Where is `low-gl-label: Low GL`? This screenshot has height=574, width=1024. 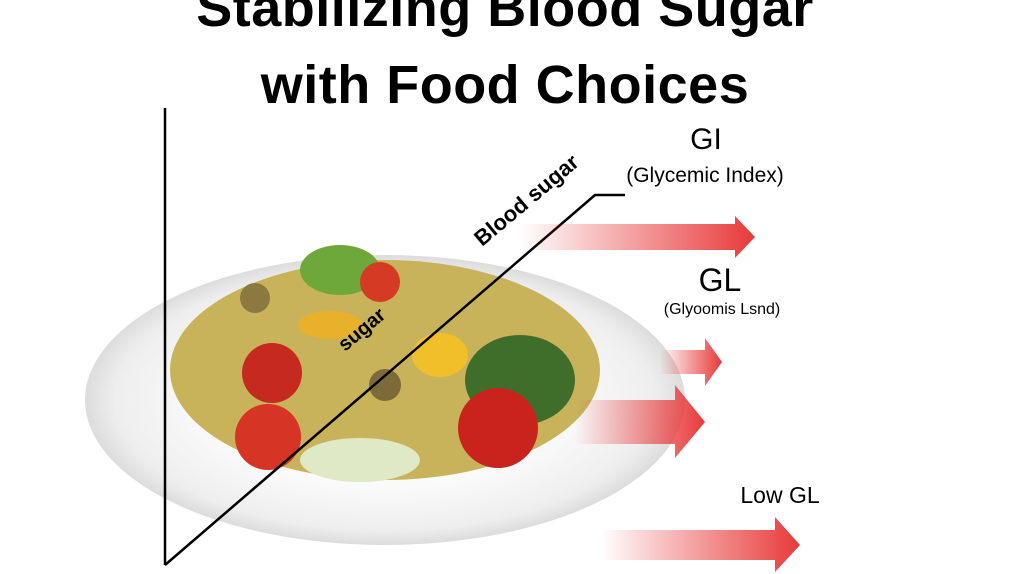
low-gl-label: Low GL is located at coordinates (780, 495).